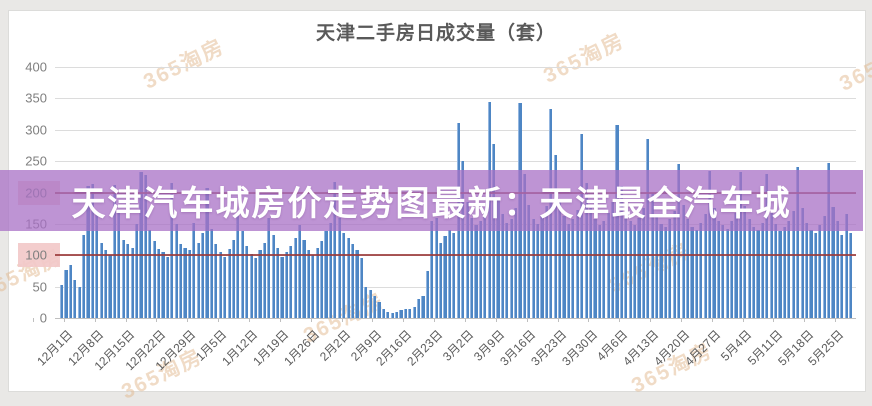  Describe the element at coordinates (36, 255) in the screenshot. I see `y-axis-label: 100` at that location.